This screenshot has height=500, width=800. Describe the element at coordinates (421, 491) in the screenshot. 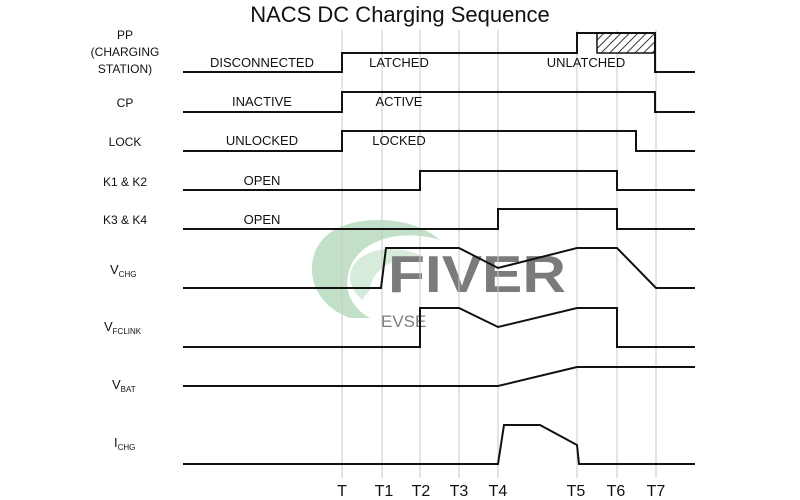

I see `time-label-t2: T2` at that location.